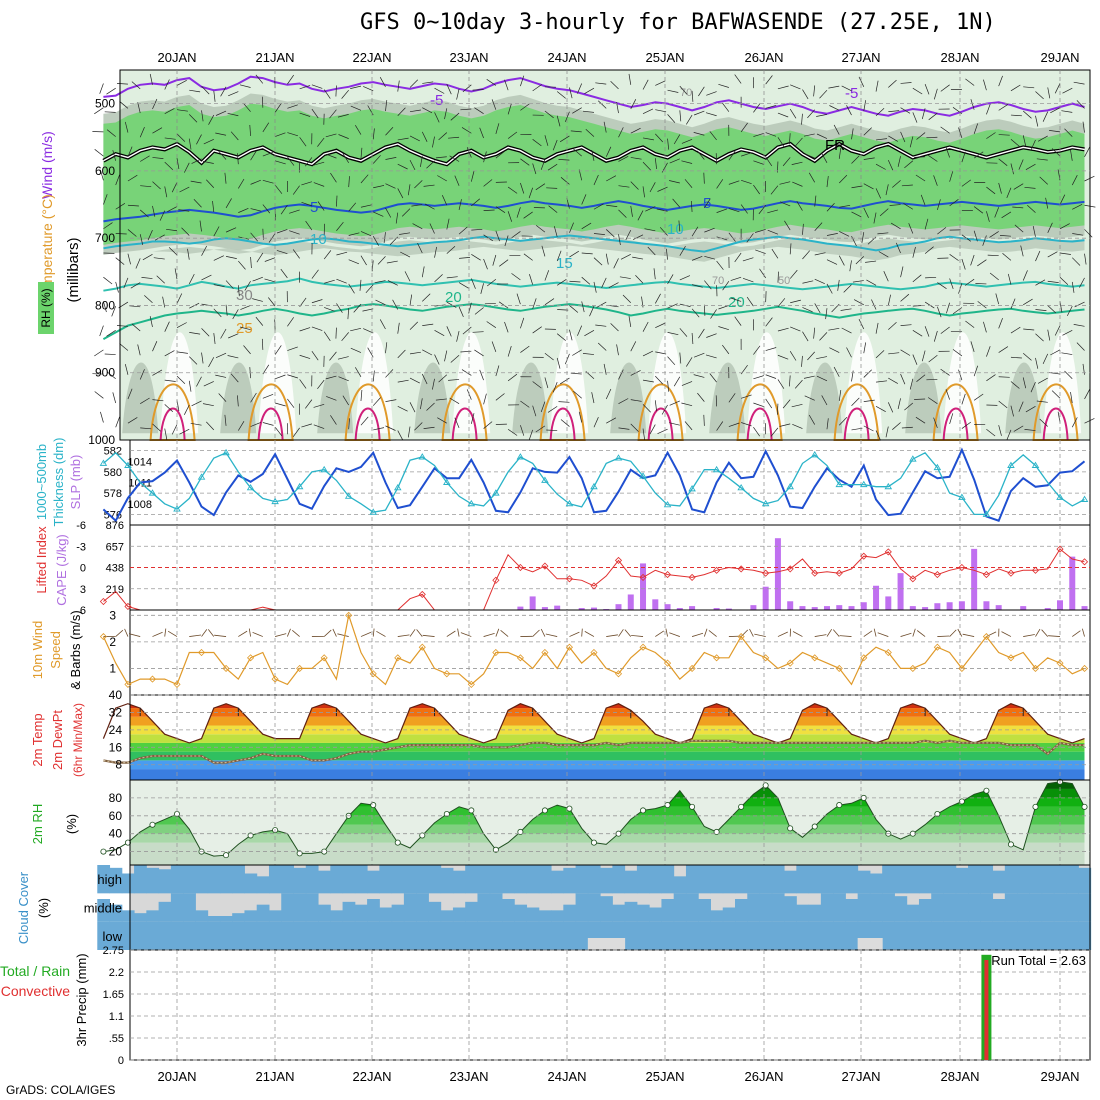 The width and height of the screenshot is (1100, 1100). Describe the element at coordinates (664, 57) in the screenshot. I see `top-date-label-5: 25JAN` at that location.